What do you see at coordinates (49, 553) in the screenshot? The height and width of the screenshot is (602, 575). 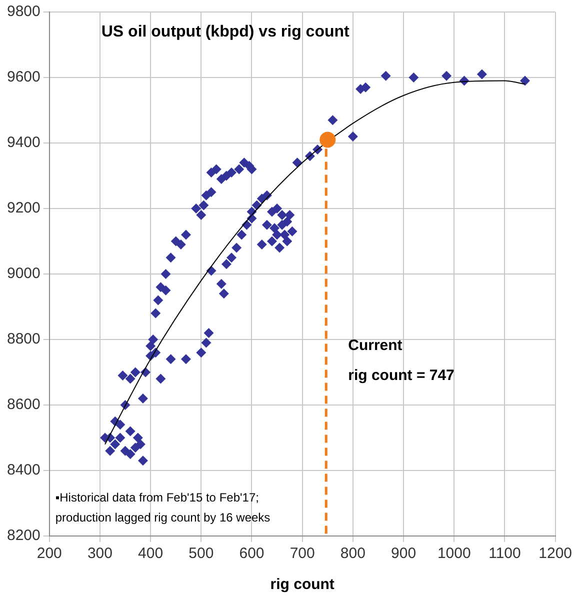 I see `x-tick-label: 200` at bounding box center [49, 553].